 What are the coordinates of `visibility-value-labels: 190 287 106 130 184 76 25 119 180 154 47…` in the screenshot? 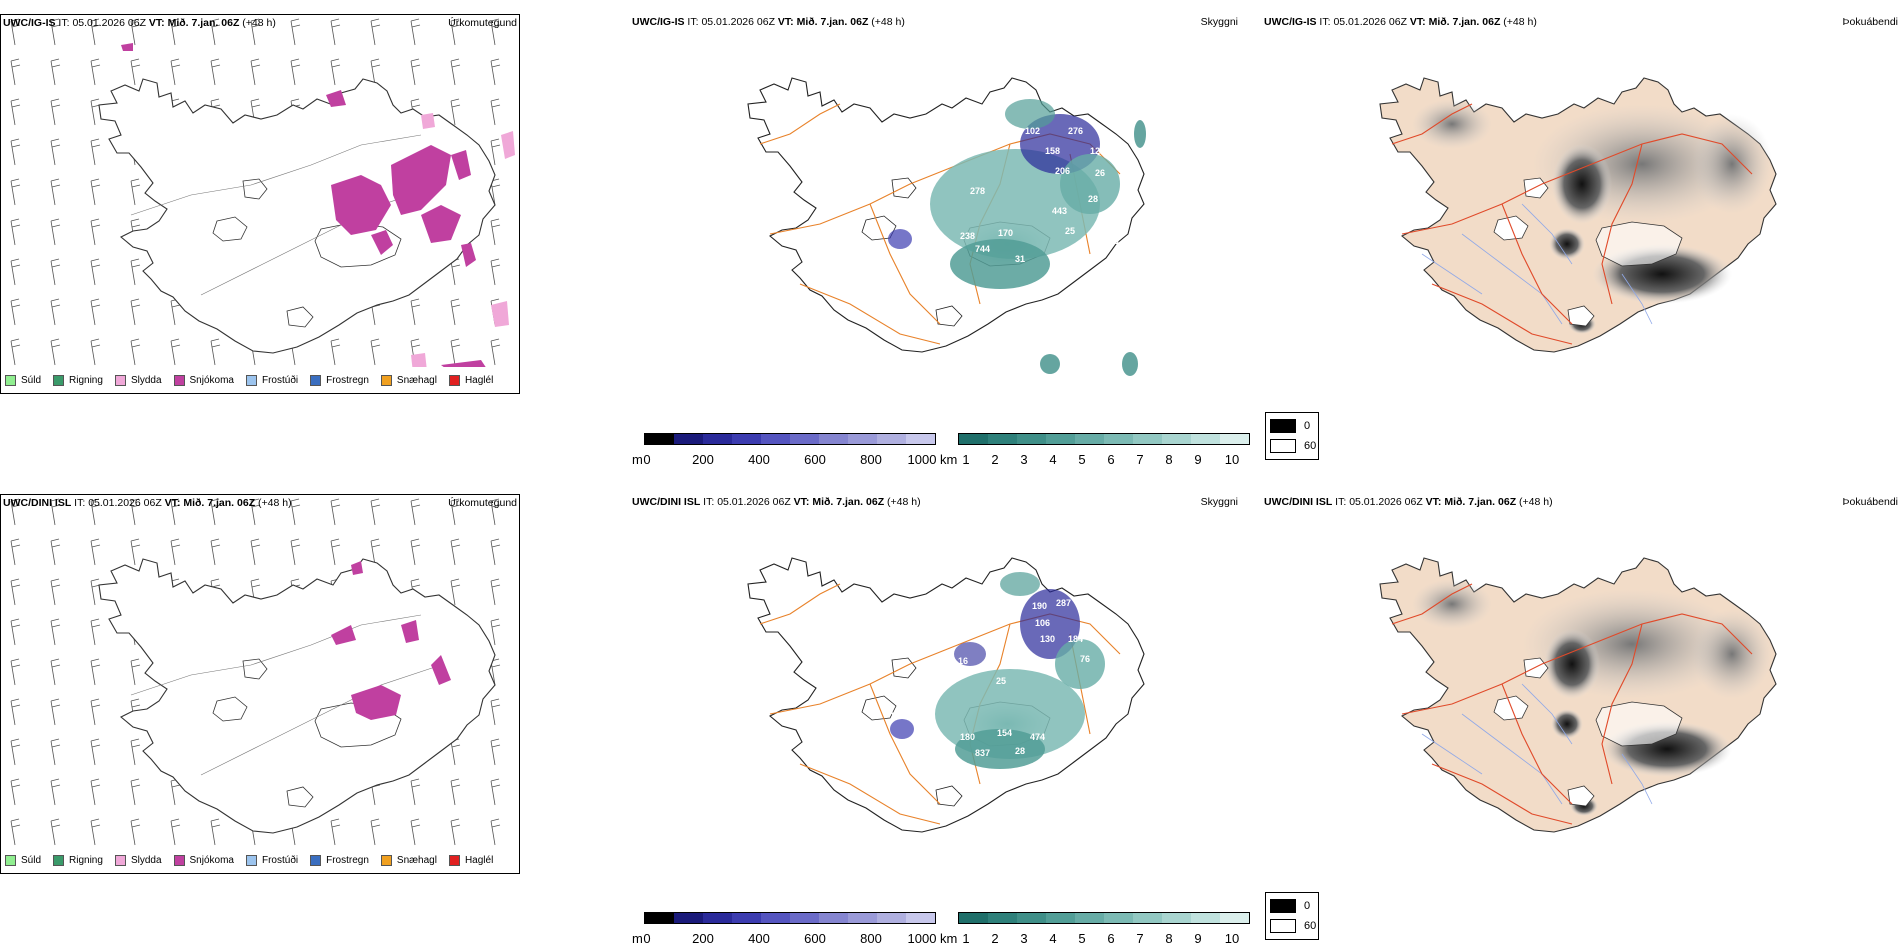 It's located at (990, 678).